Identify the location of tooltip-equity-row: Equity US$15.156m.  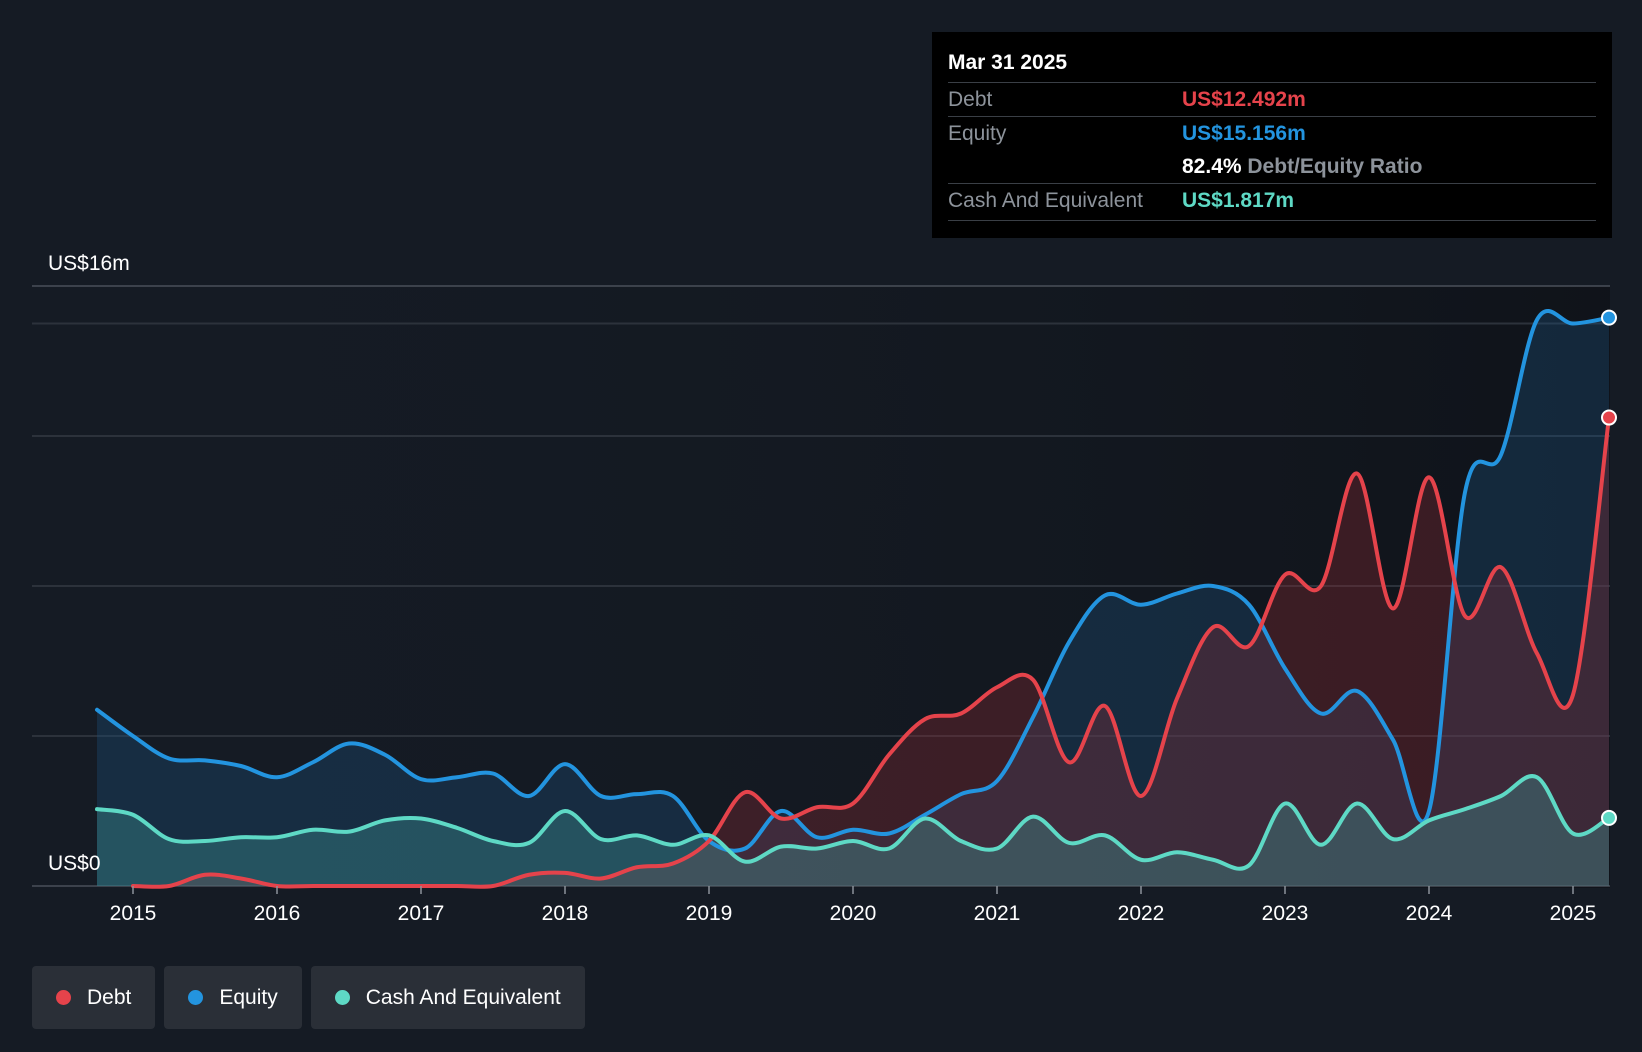
(1272, 133).